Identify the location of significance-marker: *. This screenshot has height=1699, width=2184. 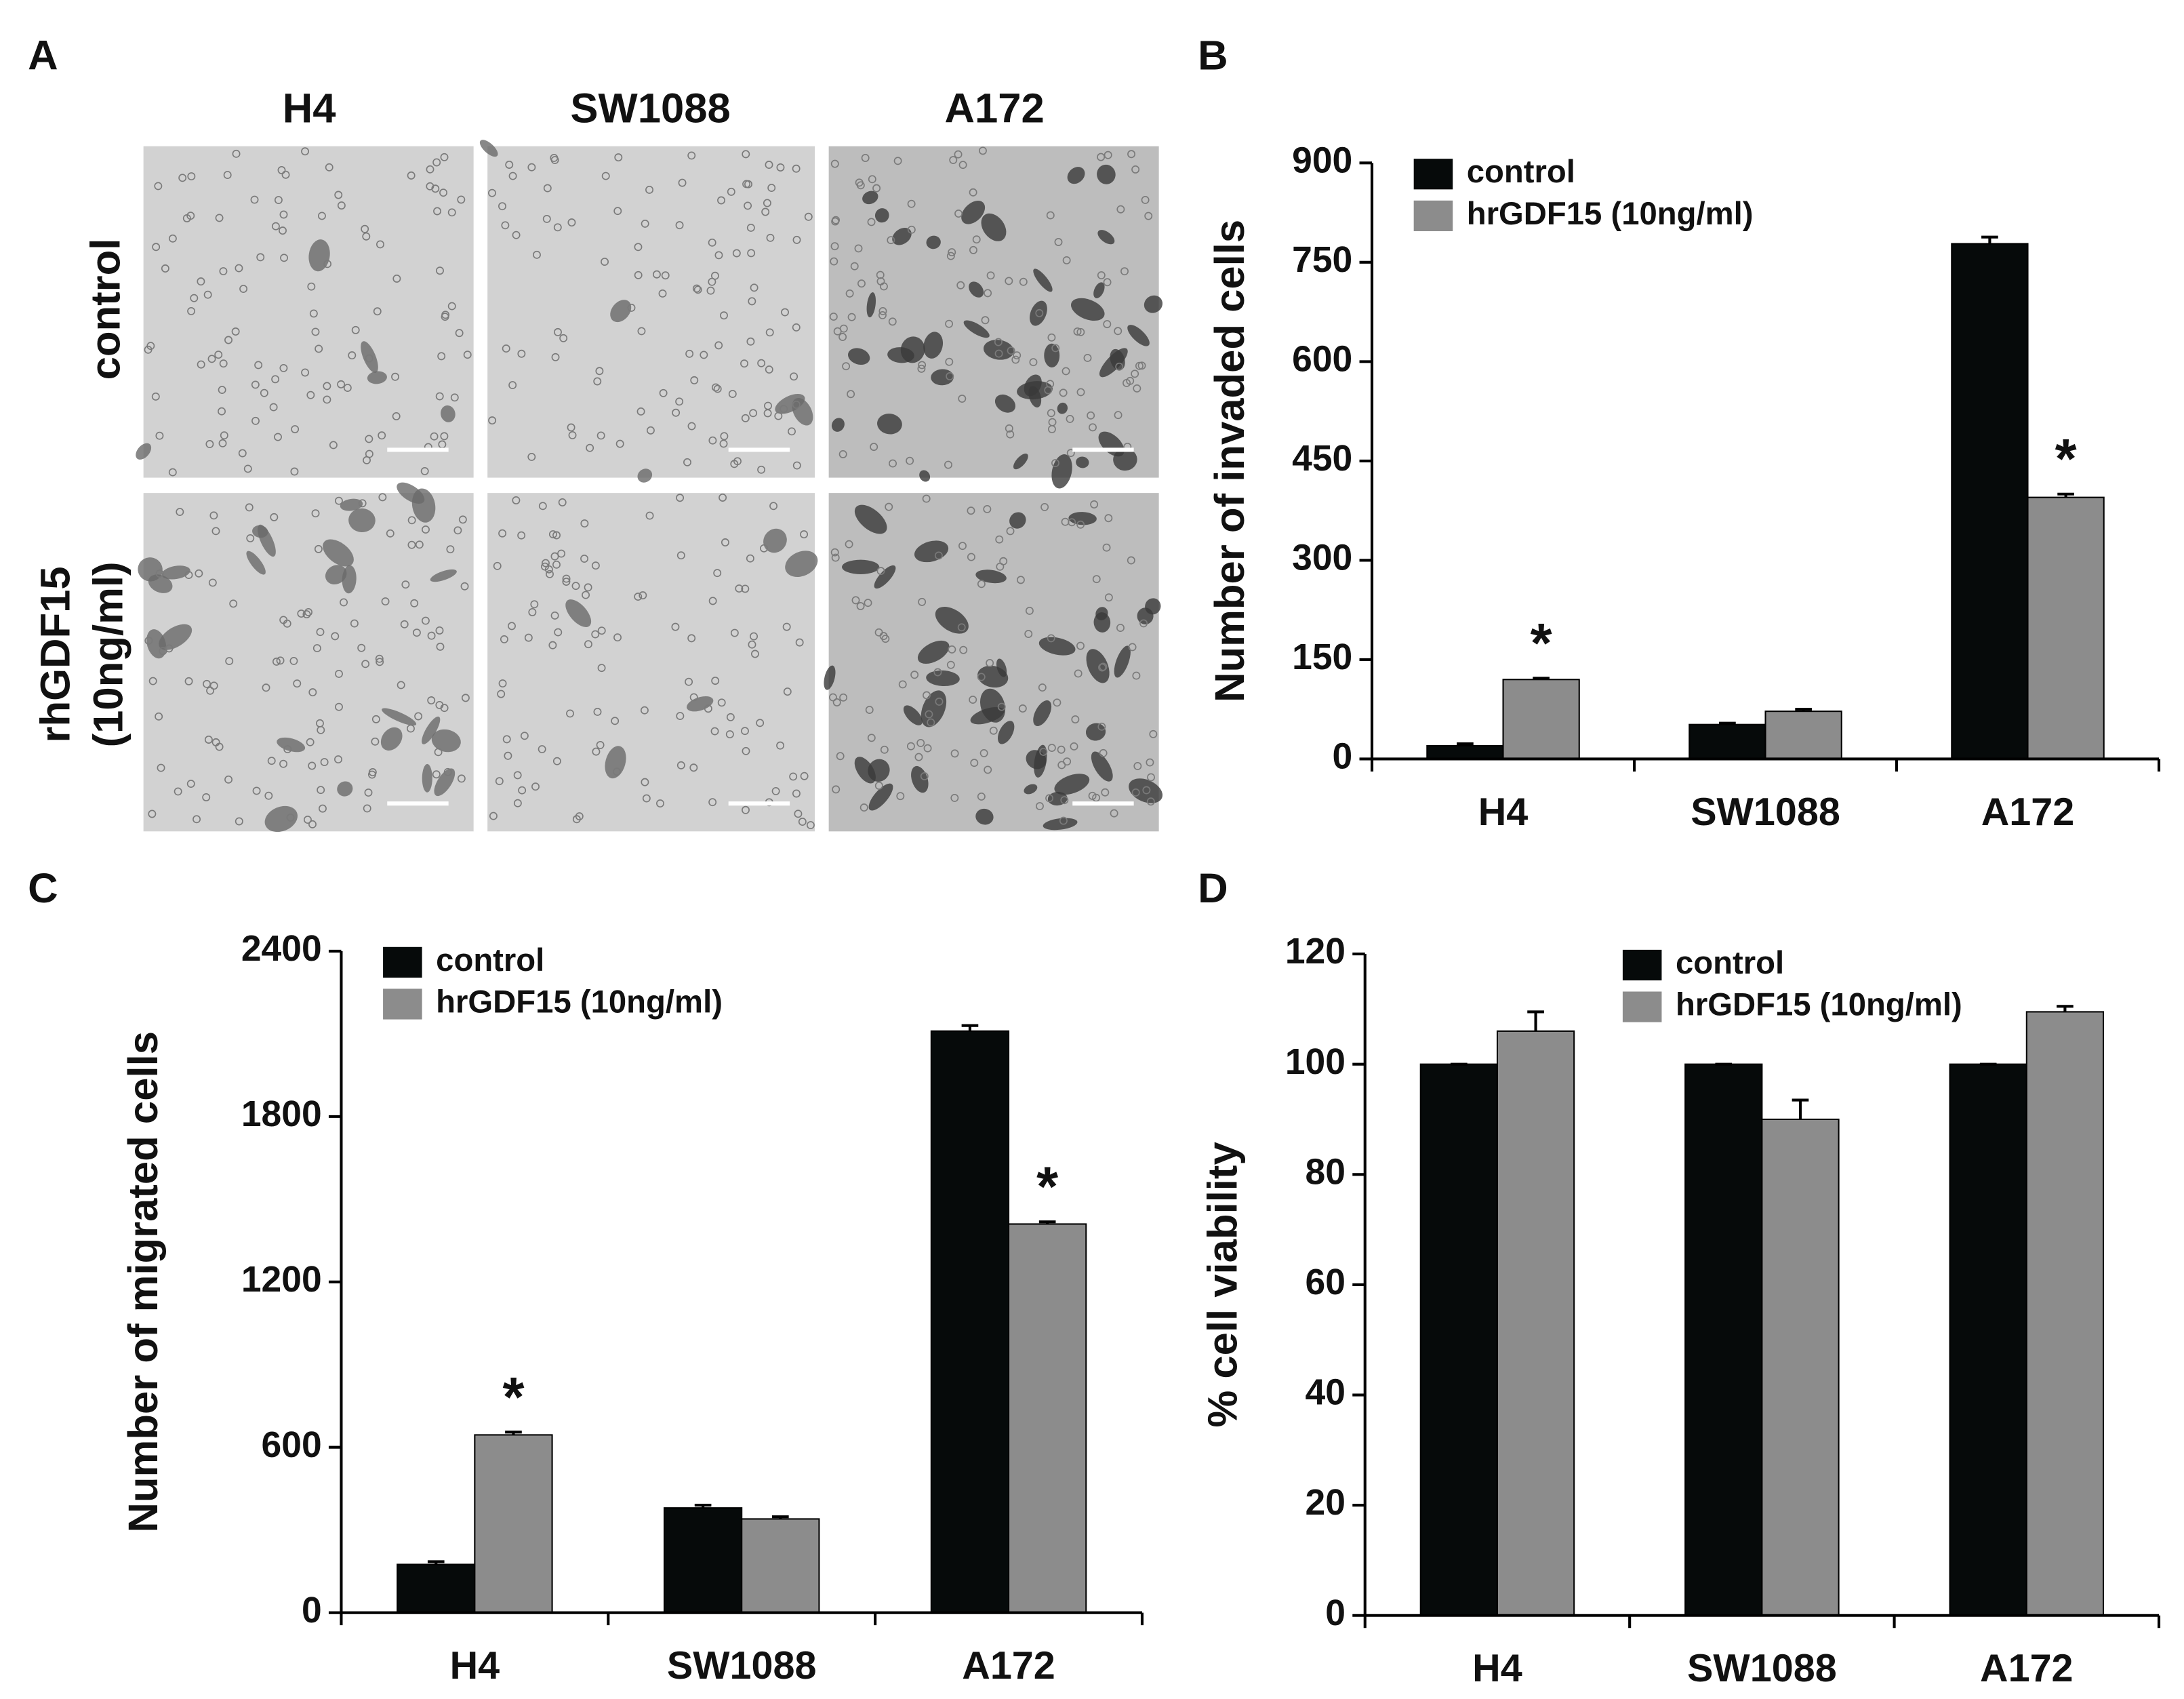
(2066, 459).